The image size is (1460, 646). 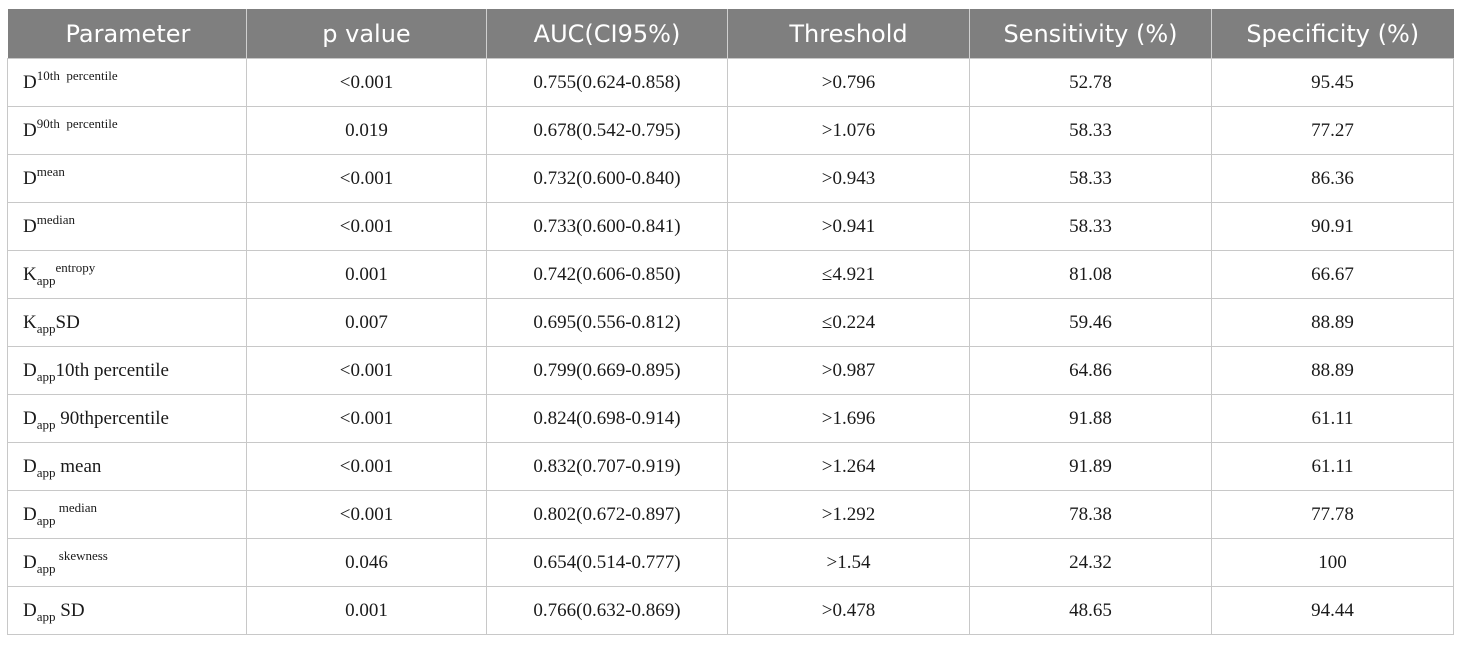 I want to click on sensitivity-cell: 59.46, so click(x=1090, y=322).